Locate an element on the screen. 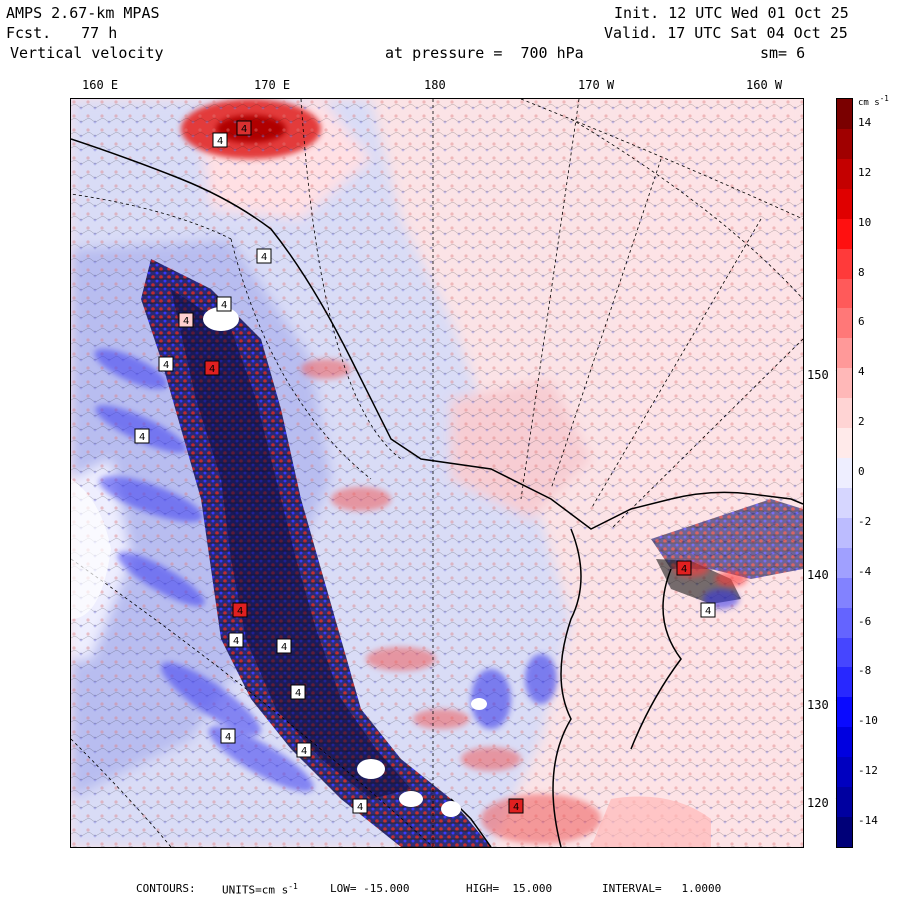  valid-time: Valid. 17 UTC Sat 04 Oct 25 is located at coordinates (726, 33).